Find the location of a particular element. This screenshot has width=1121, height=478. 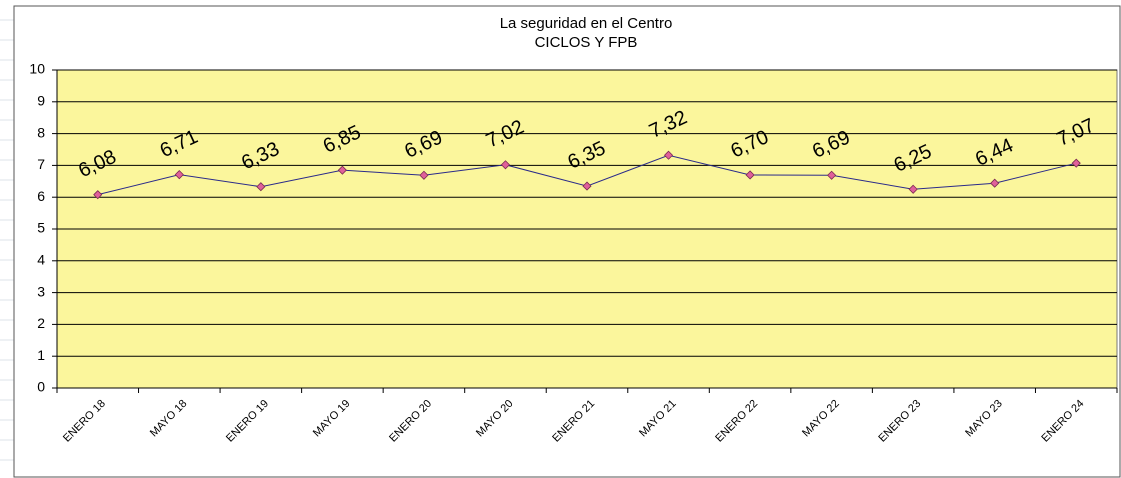

y-tick-label: 10 is located at coordinates (37, 69).